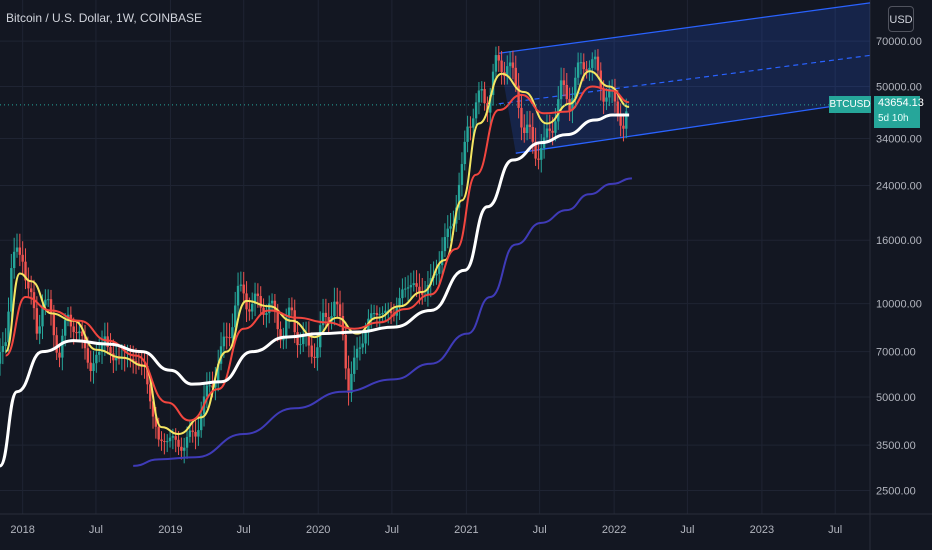  I want to click on channel-fill, so click(684, 78).